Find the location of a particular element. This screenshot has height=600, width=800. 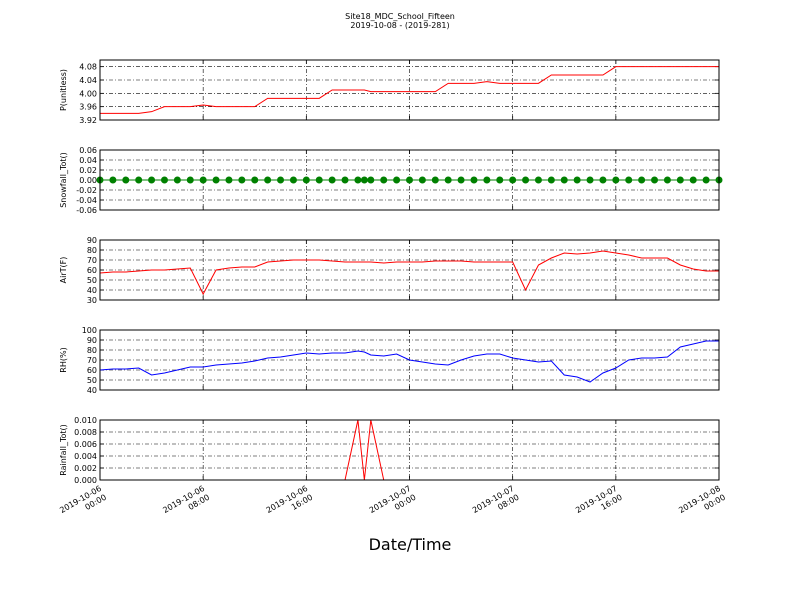

y-tick-label: 0.004 is located at coordinates (85, 456).